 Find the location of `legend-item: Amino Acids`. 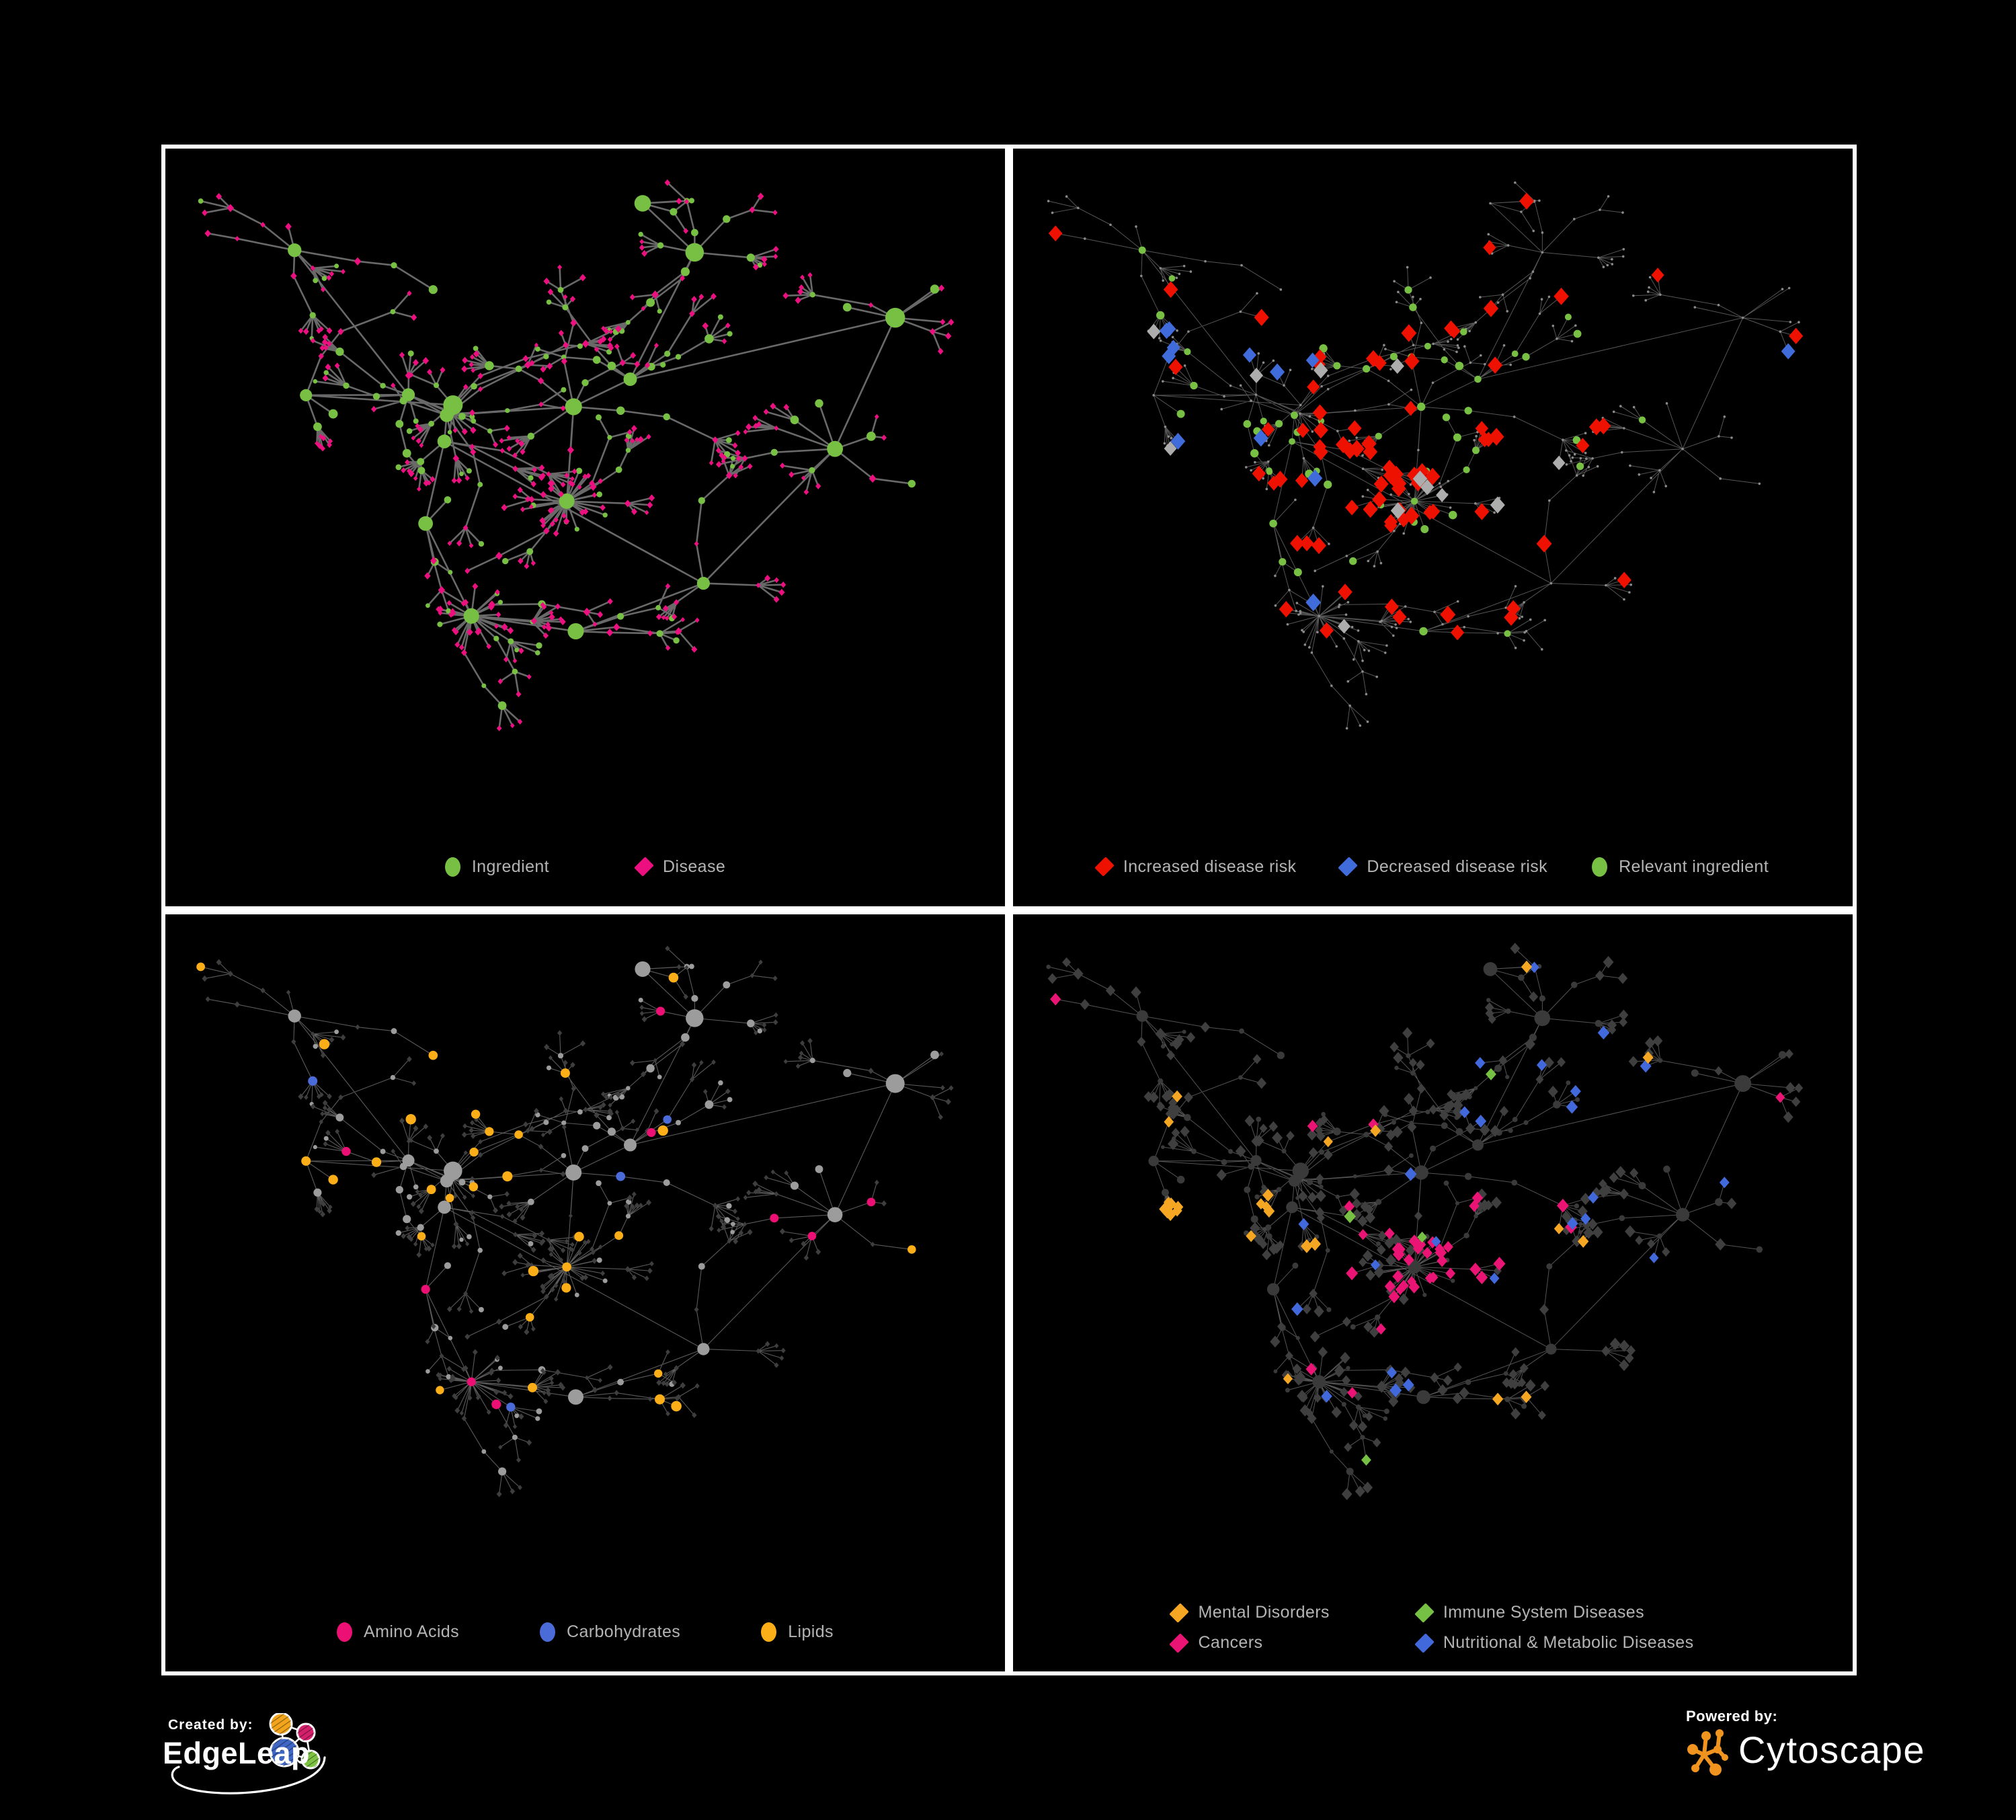

legend-item: Amino Acids is located at coordinates (398, 1632).